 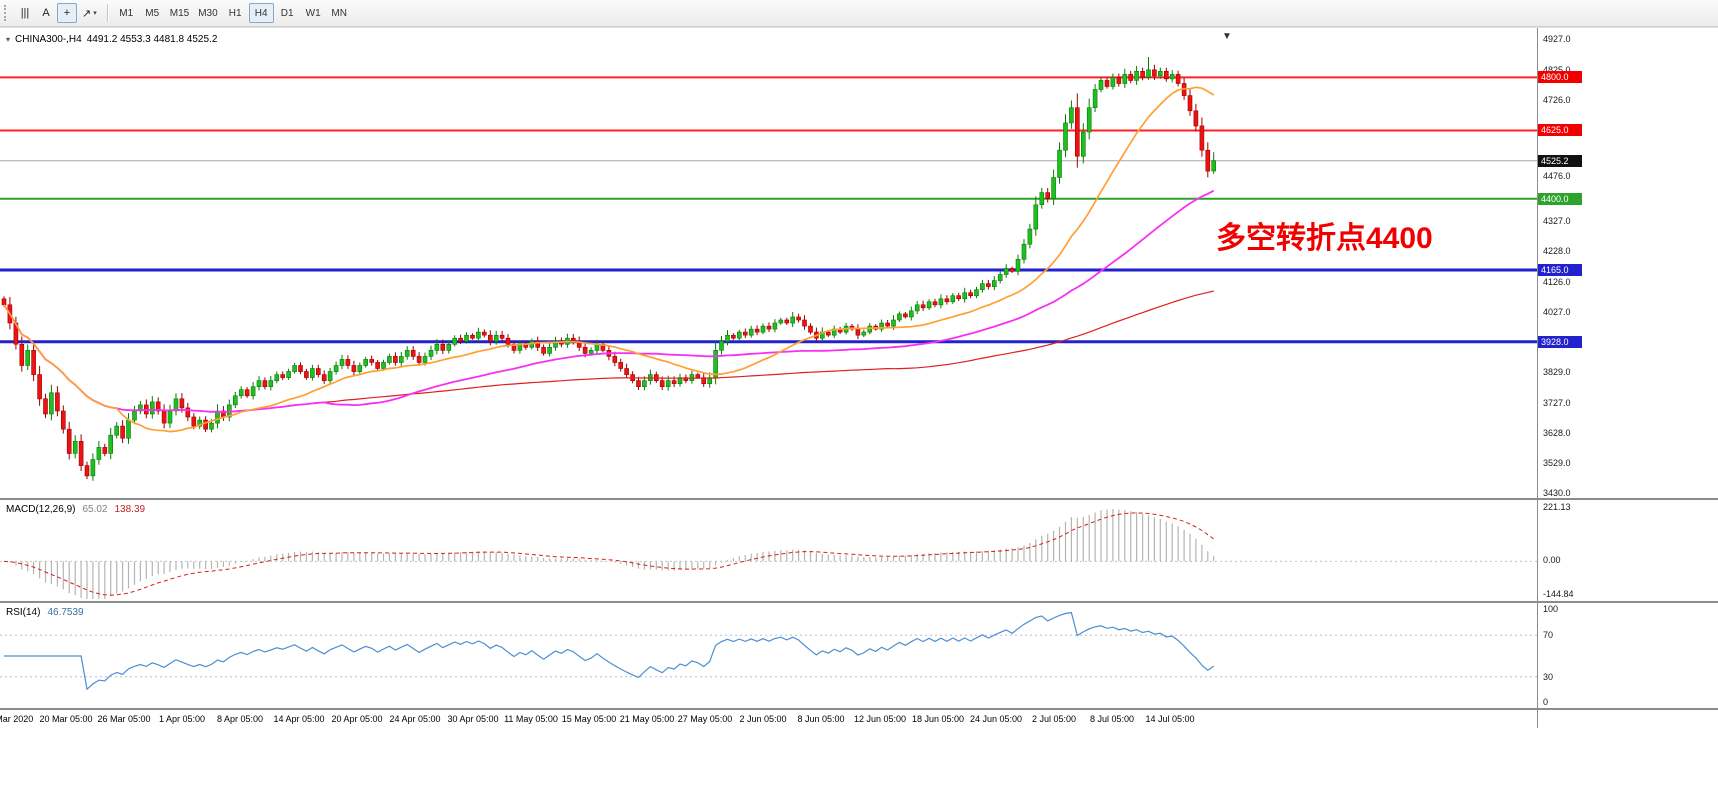 I want to click on time-label: 30 Apr 05:00, so click(x=473, y=719).